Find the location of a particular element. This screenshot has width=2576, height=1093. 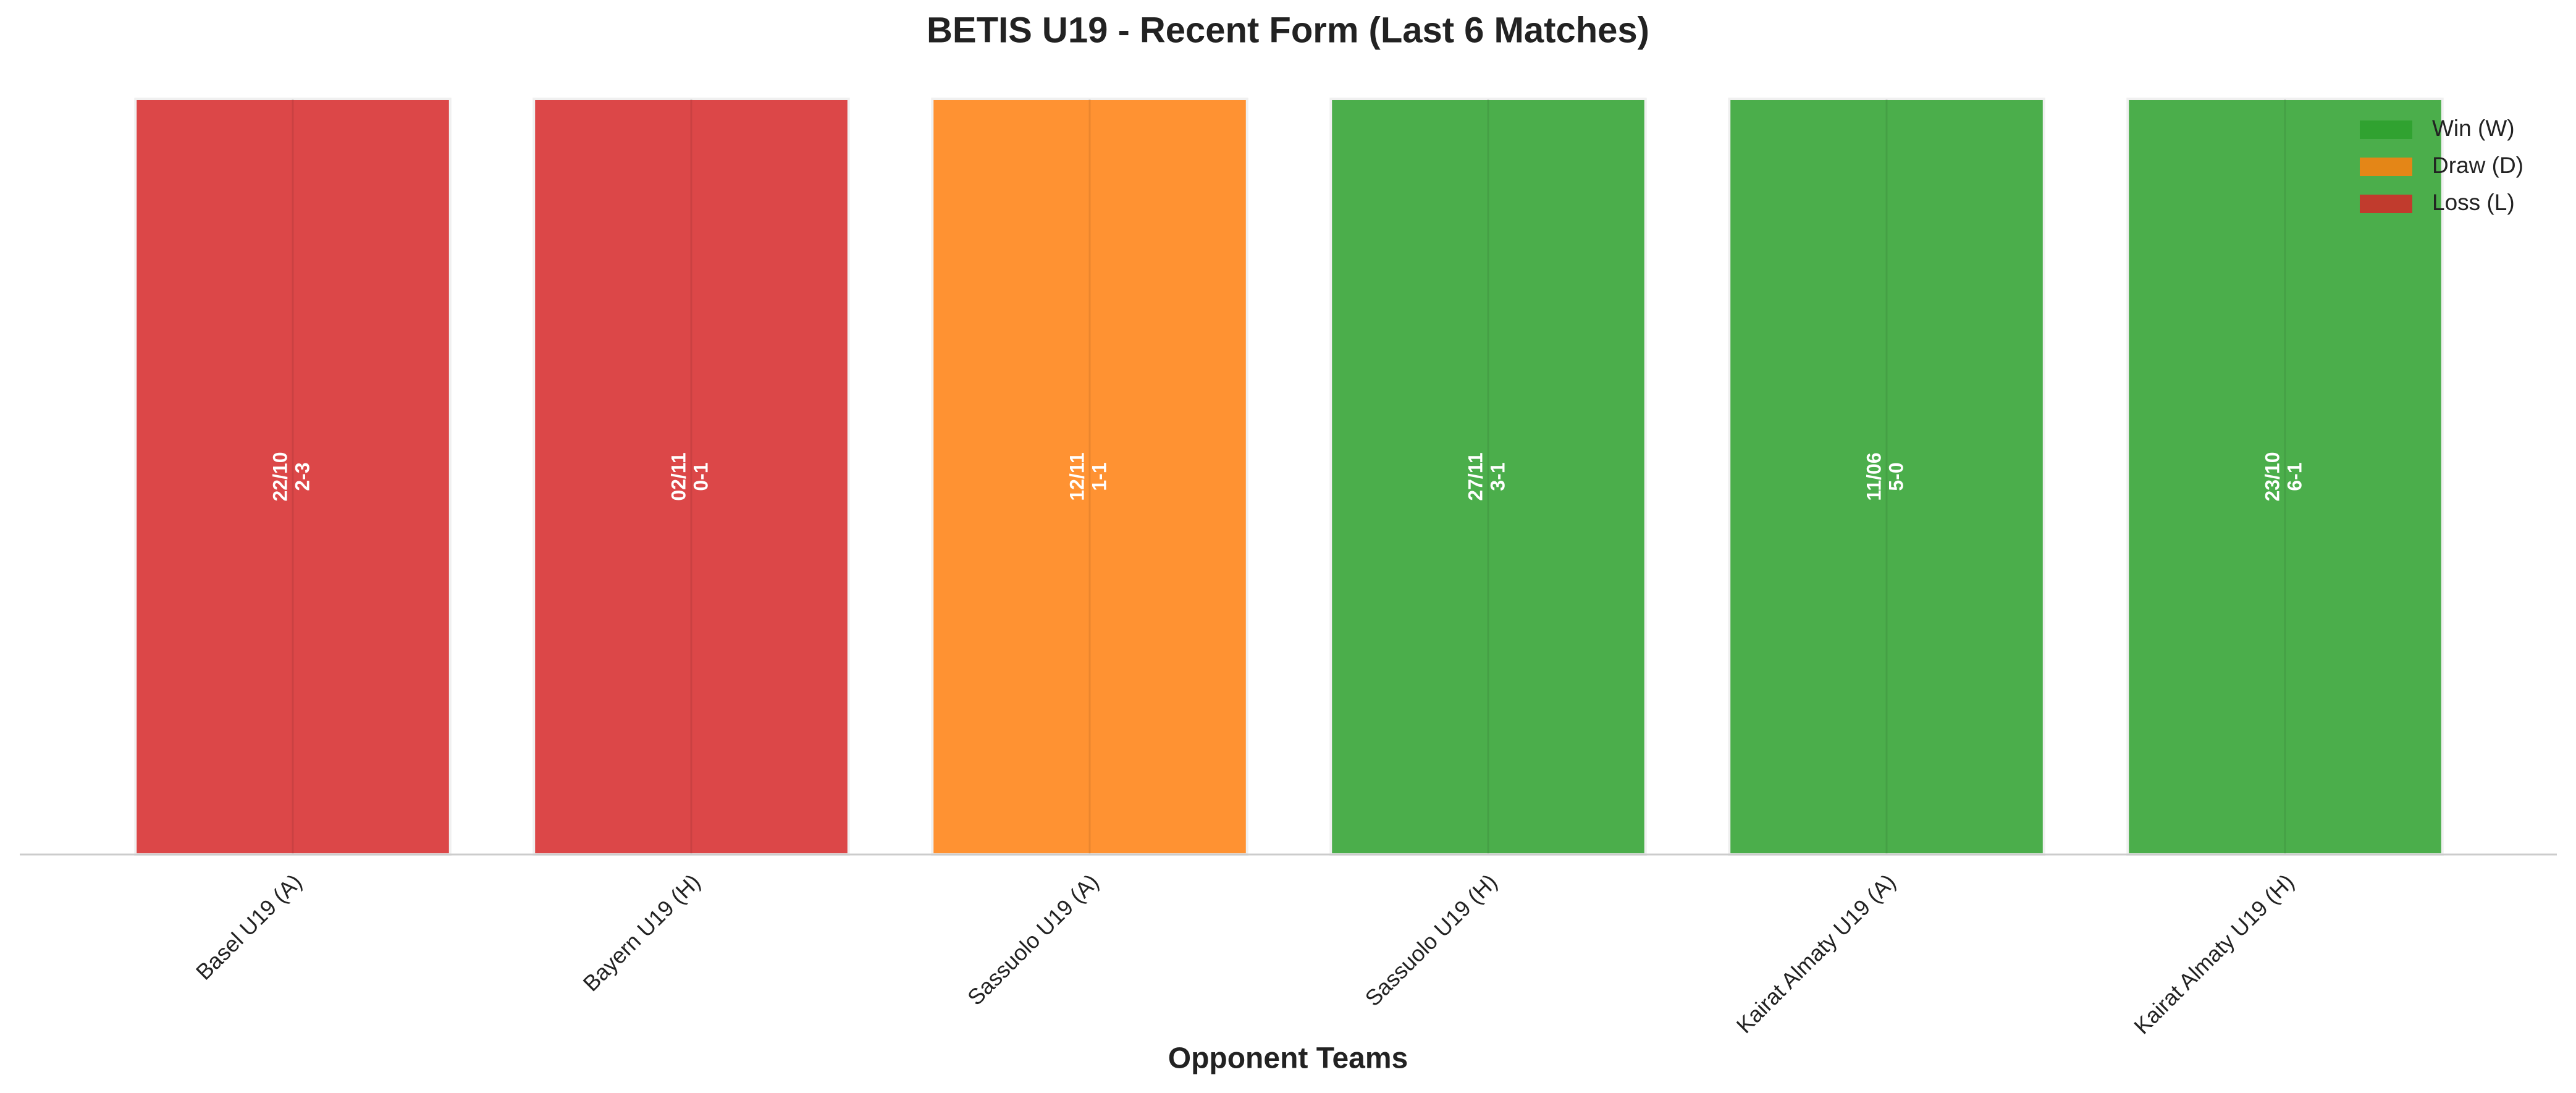

bar-date-label: 27/11 is located at coordinates (1475, 476).